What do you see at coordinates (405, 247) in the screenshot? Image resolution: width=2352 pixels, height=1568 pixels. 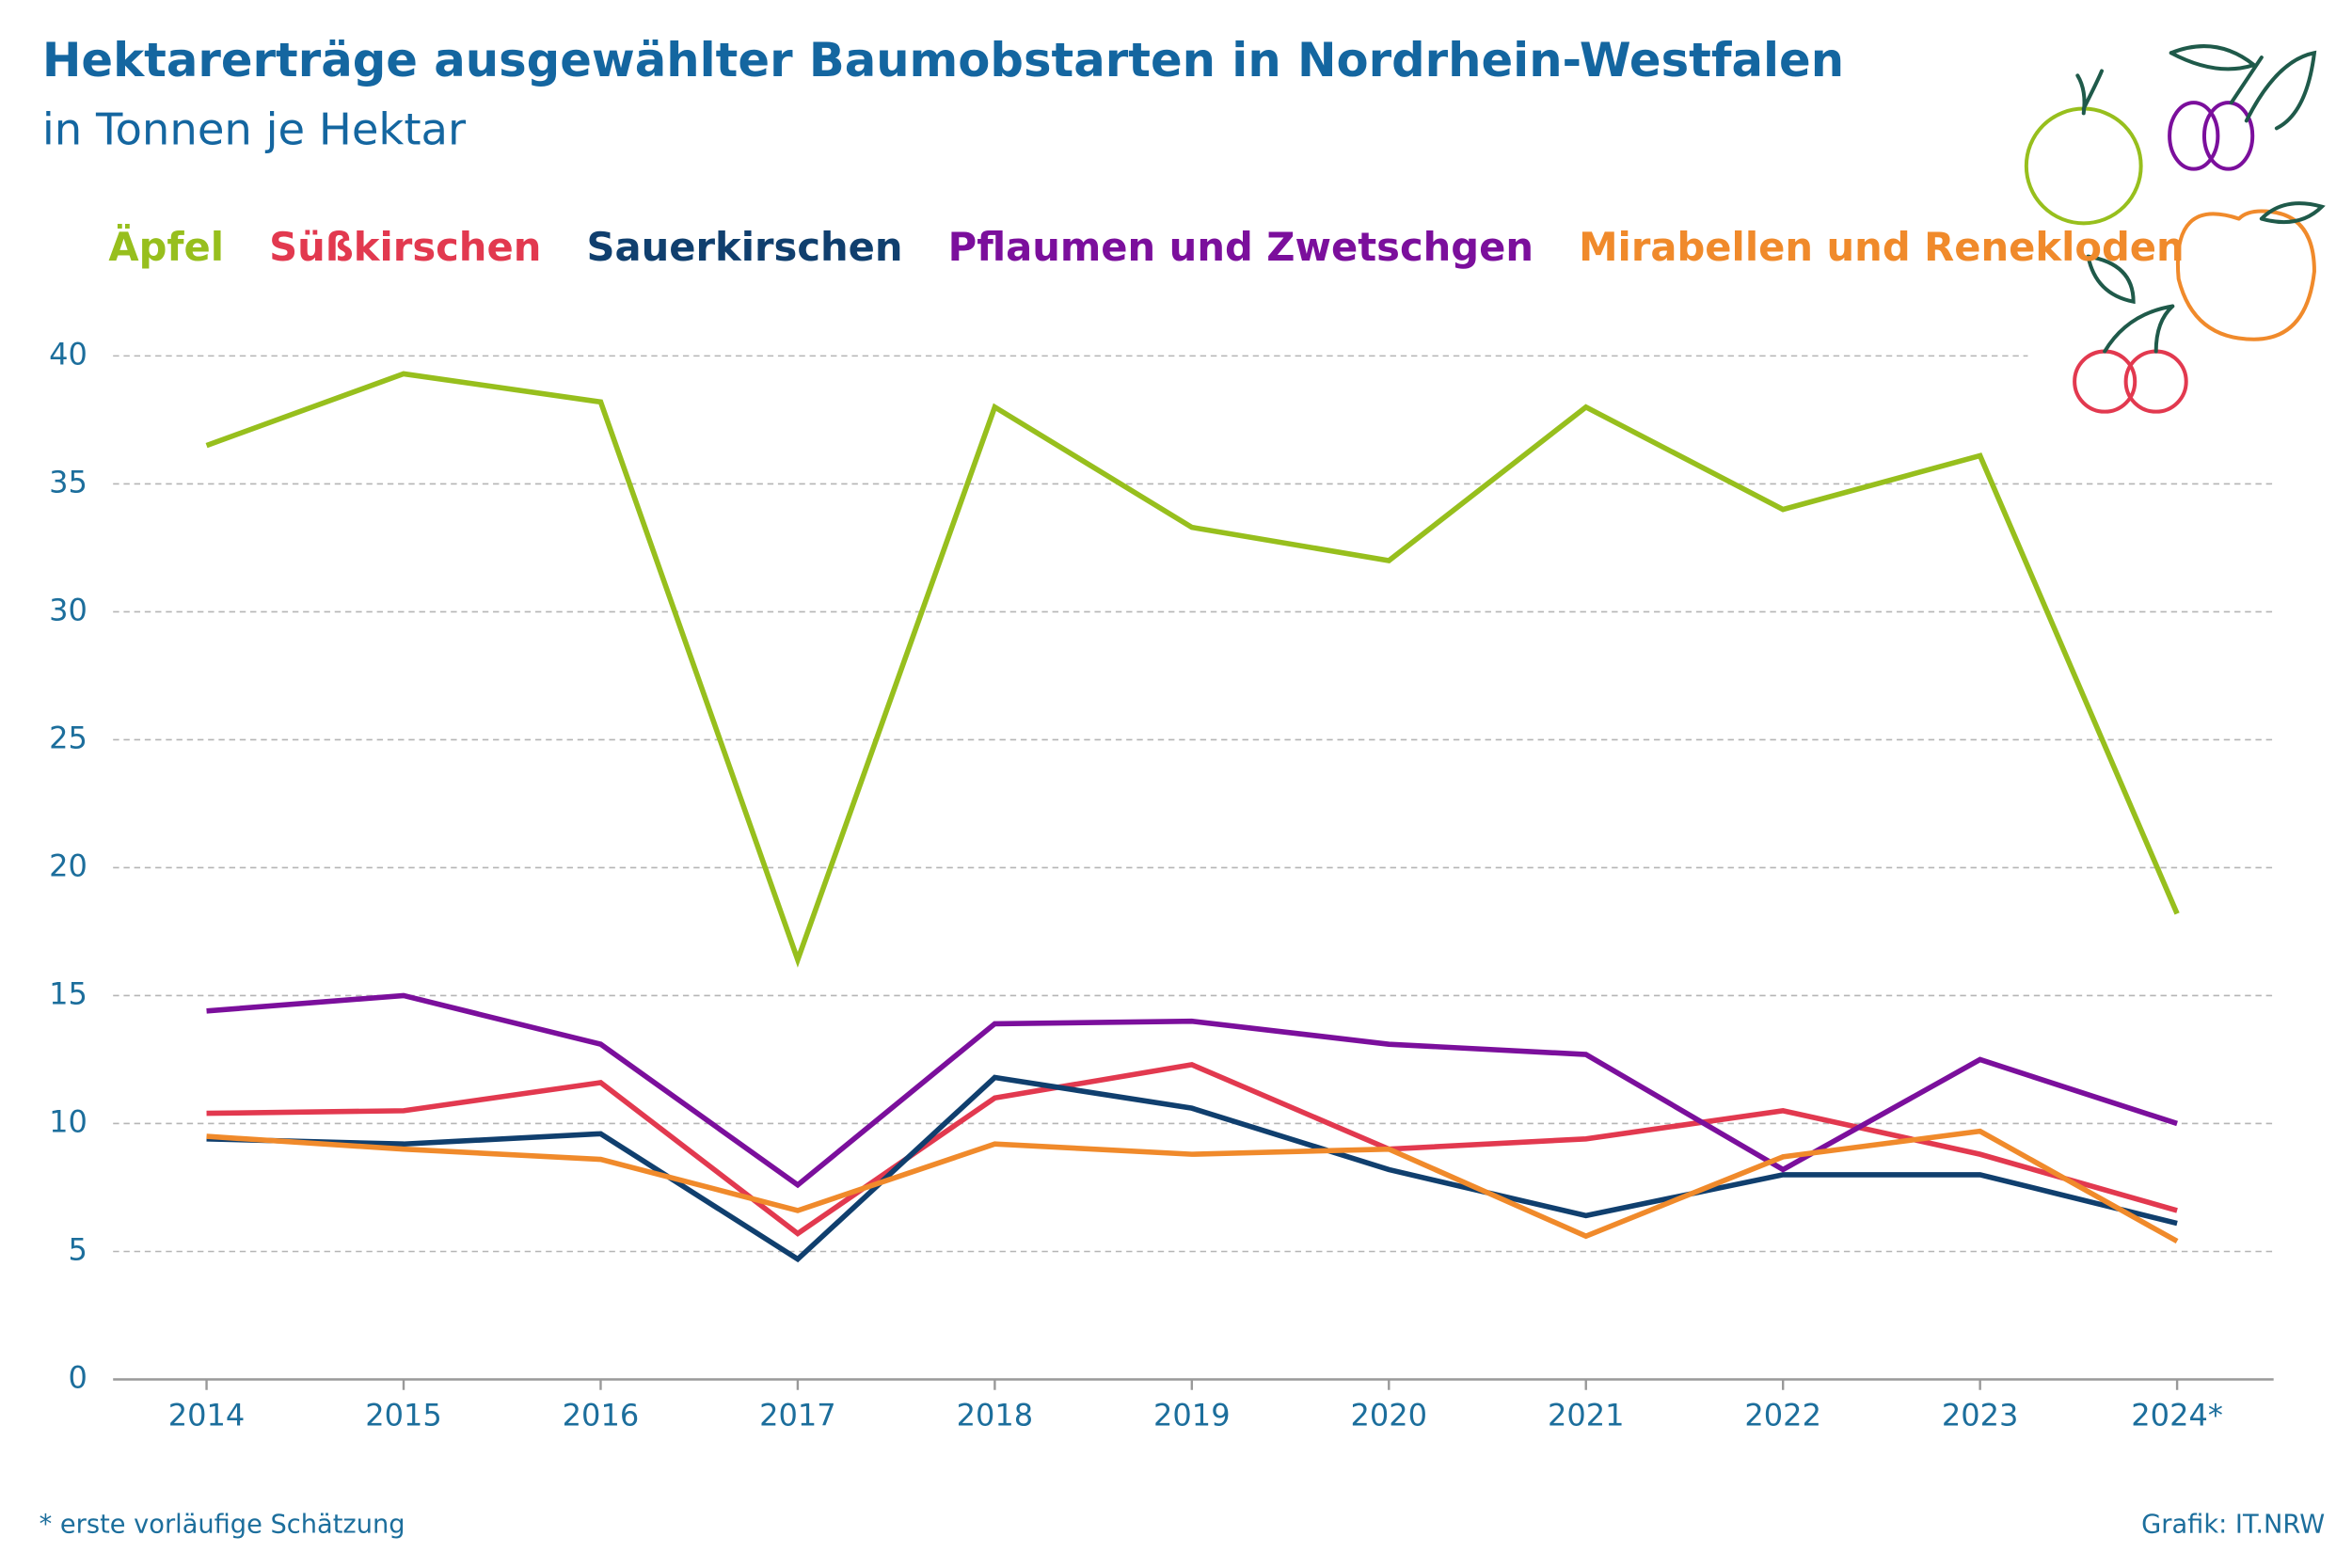 I see `legend-entry: Süßkirschen` at bounding box center [405, 247].